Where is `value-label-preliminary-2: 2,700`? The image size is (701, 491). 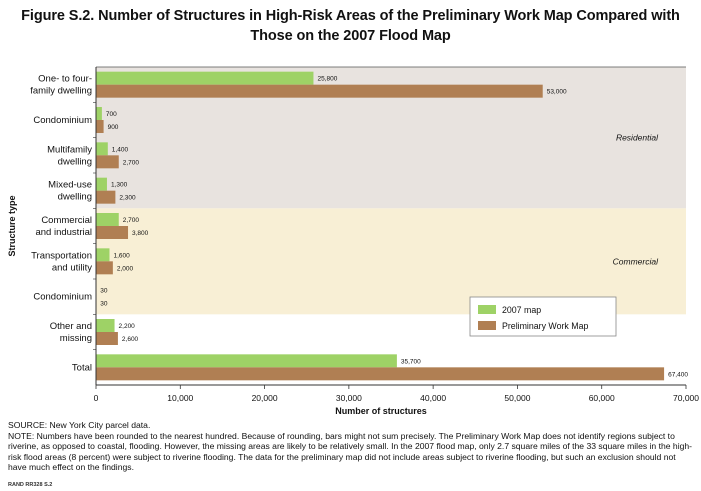 value-label-preliminary-2: 2,700 is located at coordinates (131, 162).